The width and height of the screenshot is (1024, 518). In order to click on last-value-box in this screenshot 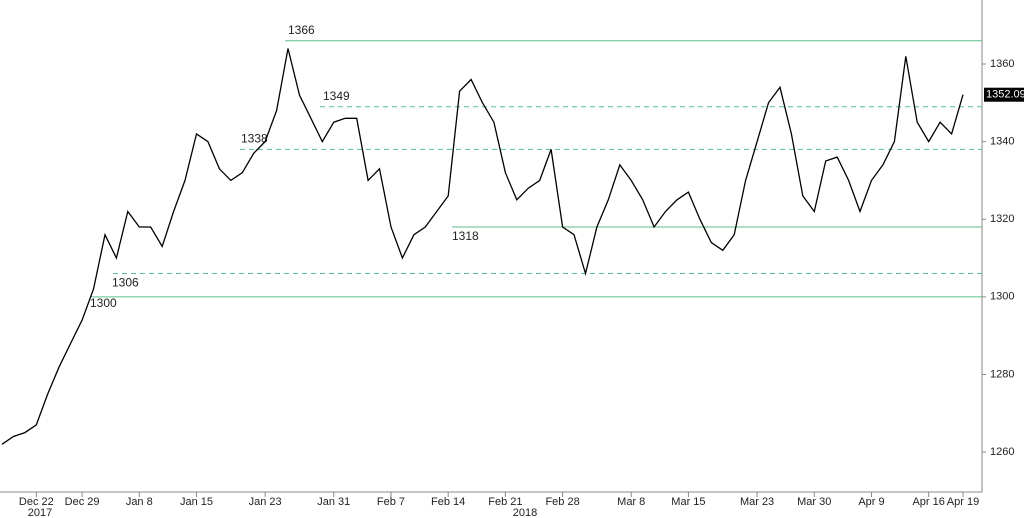, I will do `click(1004, 94)`.